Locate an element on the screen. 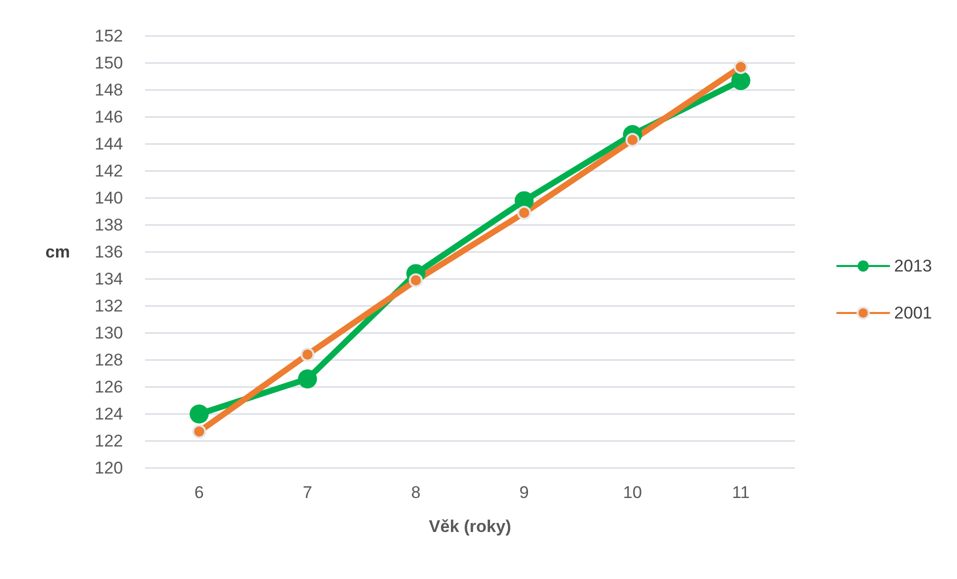  y-tick-label: 142 is located at coordinates (108, 171).